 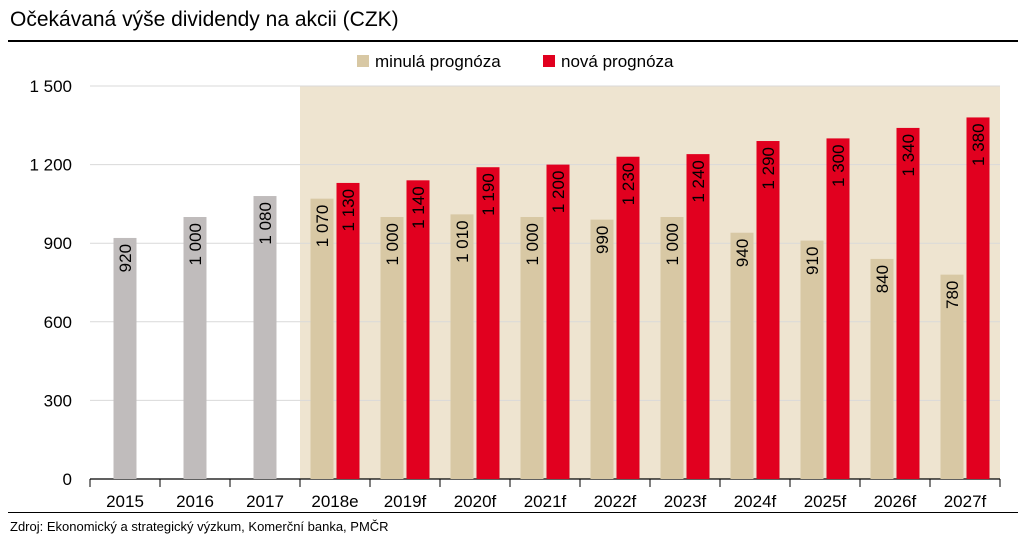 What do you see at coordinates (204, 19) in the screenshot?
I see `chart-title: Očekávaná výše dividendy na akcii (CZK)` at bounding box center [204, 19].